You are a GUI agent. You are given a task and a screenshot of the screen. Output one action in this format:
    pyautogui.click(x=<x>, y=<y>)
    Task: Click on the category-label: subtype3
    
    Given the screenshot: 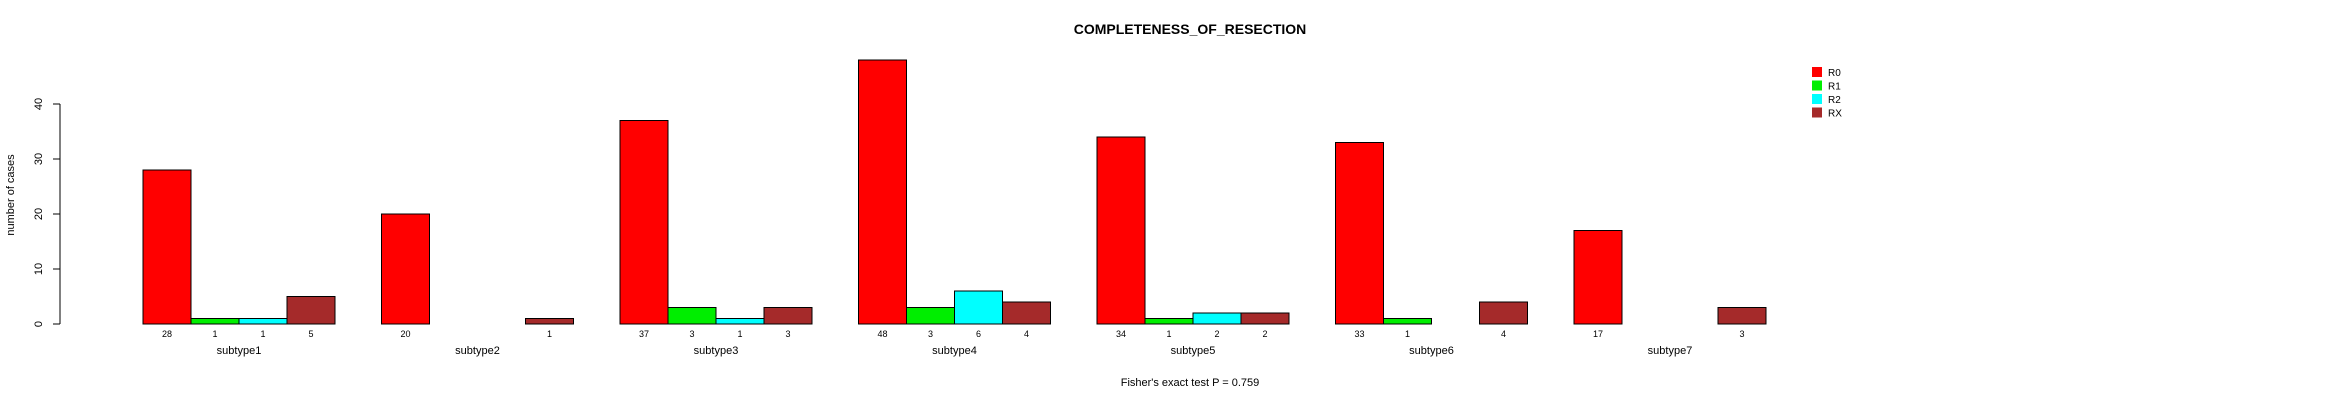 What is the action you would take?
    pyautogui.click(x=716, y=351)
    